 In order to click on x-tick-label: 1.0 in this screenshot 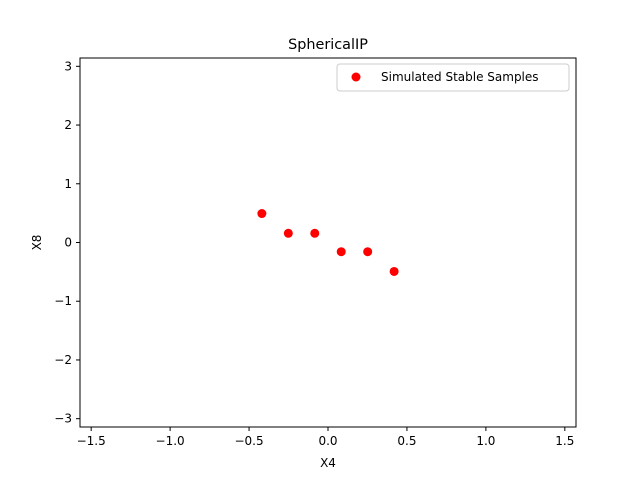, I will do `click(485, 441)`.